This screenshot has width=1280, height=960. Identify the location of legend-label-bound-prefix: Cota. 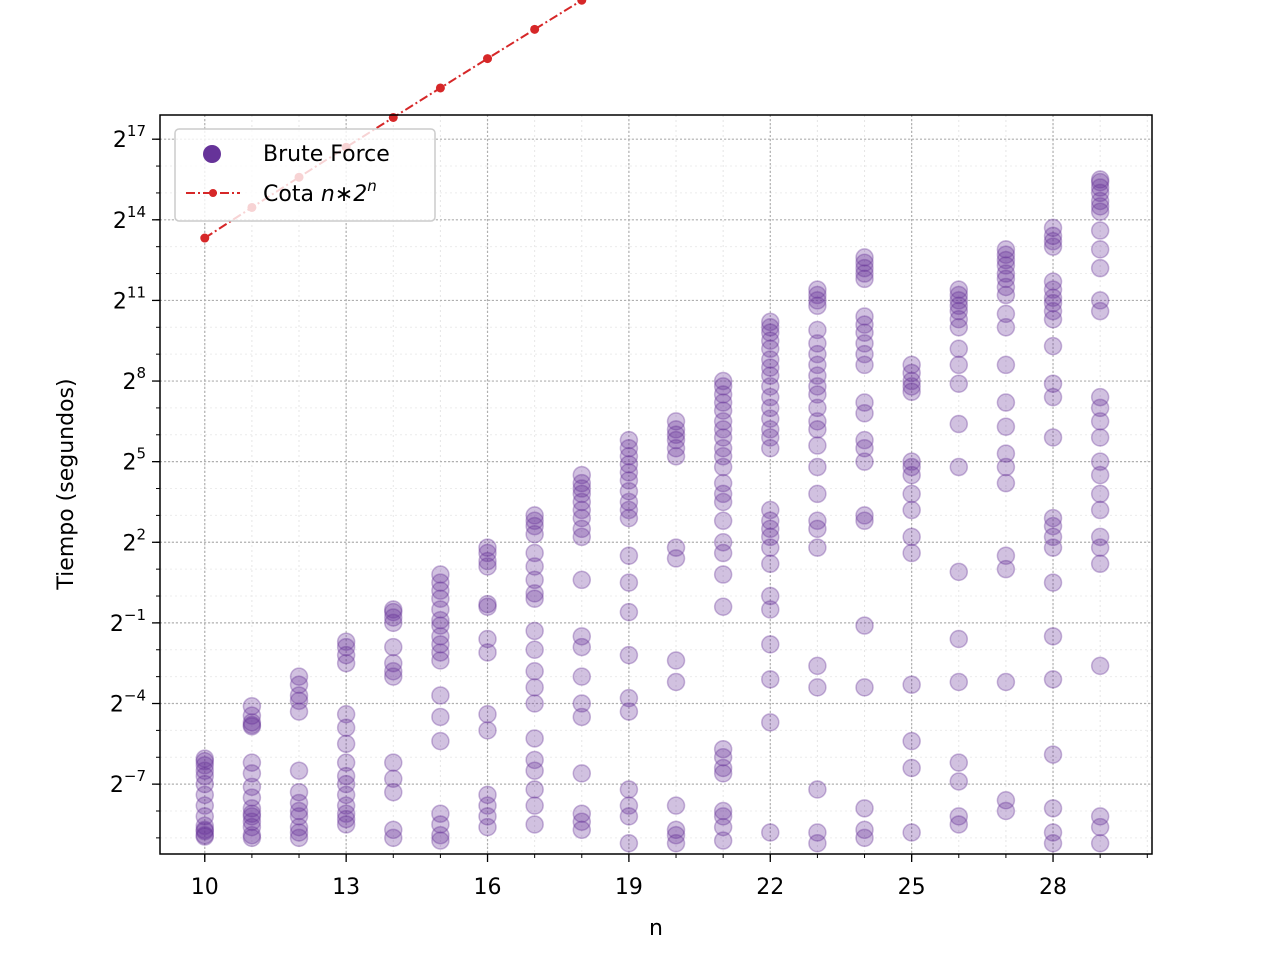
(292, 194).